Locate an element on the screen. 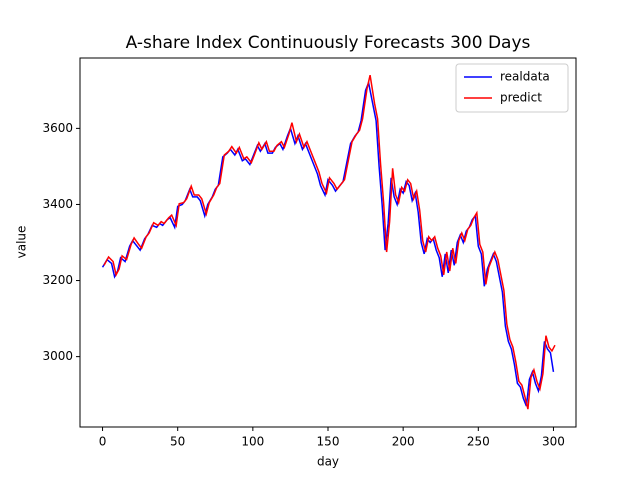 This screenshot has height=484, width=640. x-tick-label: 50 is located at coordinates (177, 442).